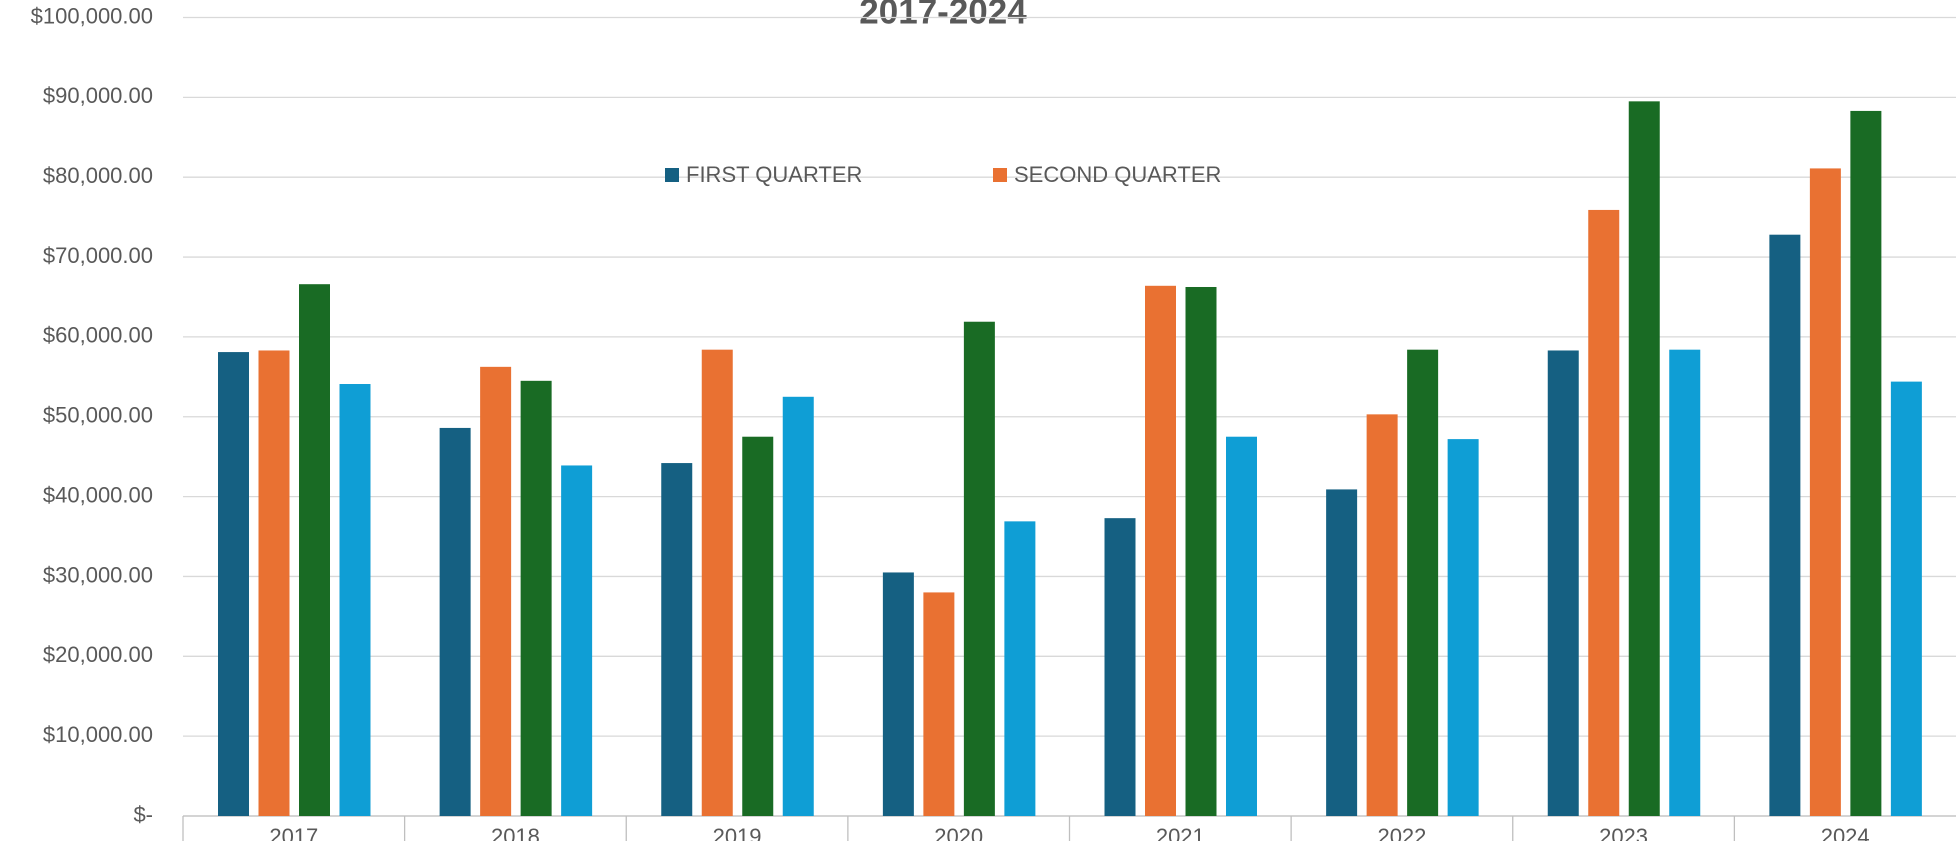  What do you see at coordinates (1180, 832) in the screenshot?
I see `x-tick-label: 2021` at bounding box center [1180, 832].